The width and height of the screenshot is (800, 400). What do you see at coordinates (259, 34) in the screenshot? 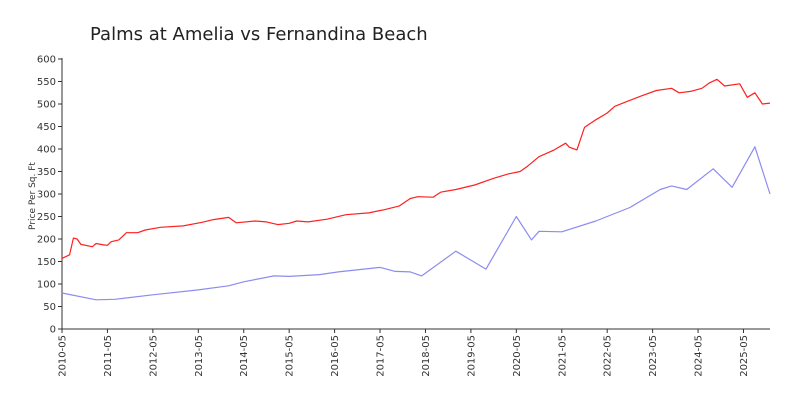
I see `chart-title: Palms at Amelia vs Fernandina Beach` at bounding box center [259, 34].